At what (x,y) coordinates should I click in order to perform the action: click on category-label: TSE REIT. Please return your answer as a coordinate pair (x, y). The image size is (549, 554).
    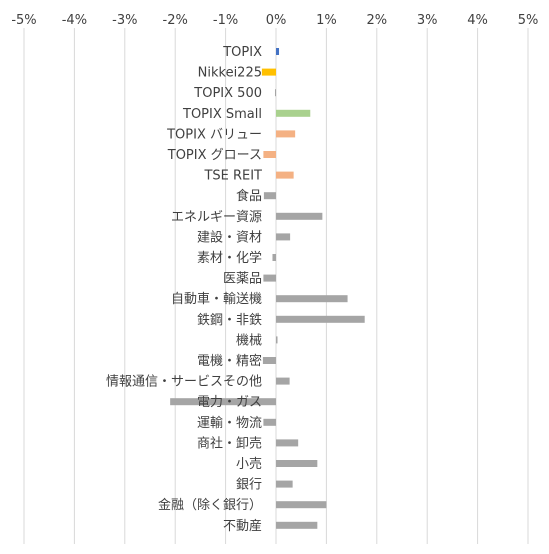
    Looking at the image, I should click on (232, 176).